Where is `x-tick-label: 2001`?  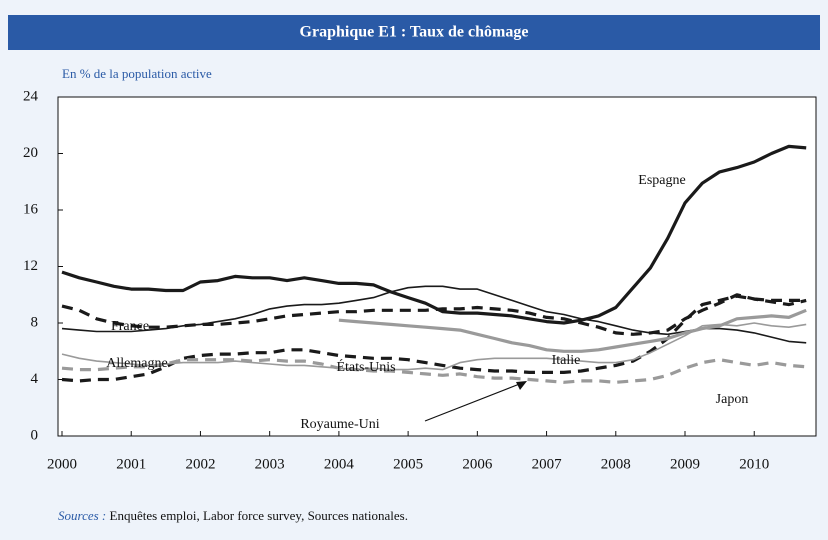
x-tick-label: 2001 is located at coordinates (131, 464).